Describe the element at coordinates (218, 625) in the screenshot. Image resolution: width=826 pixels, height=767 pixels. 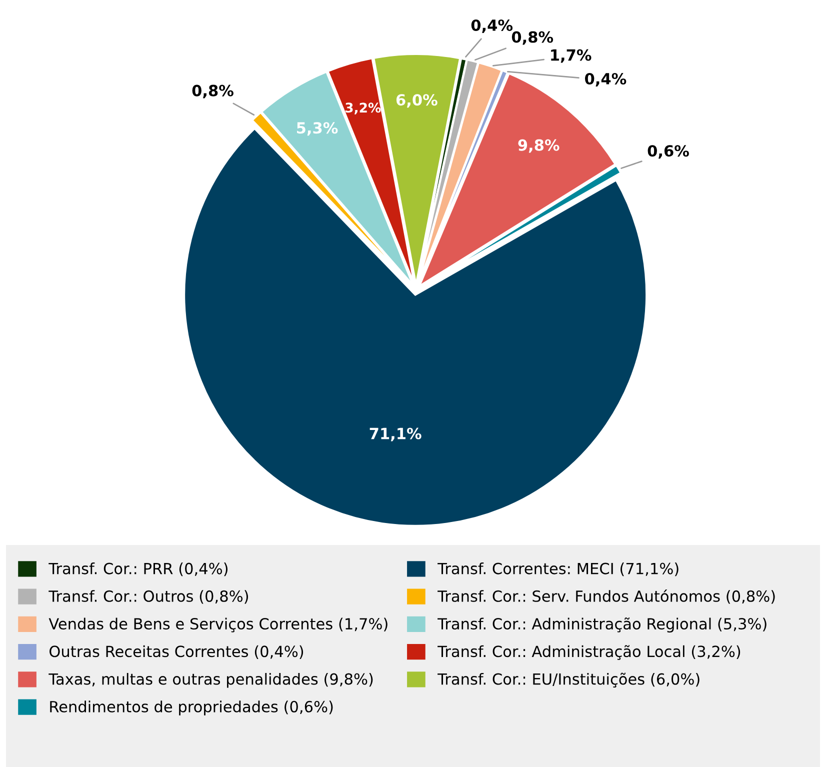
I see `legend-label: Vendas de Bens e Serviços Correntes (1,7%)` at that location.